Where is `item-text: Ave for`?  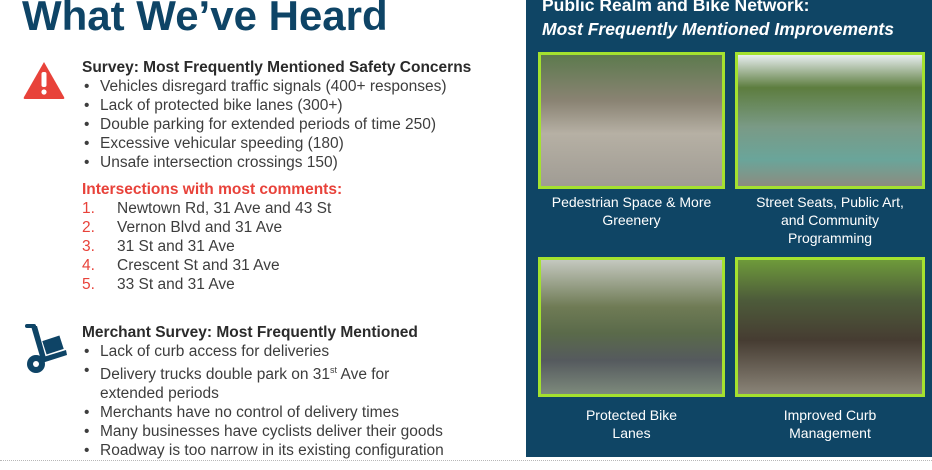 item-text: Ave for is located at coordinates (363, 375).